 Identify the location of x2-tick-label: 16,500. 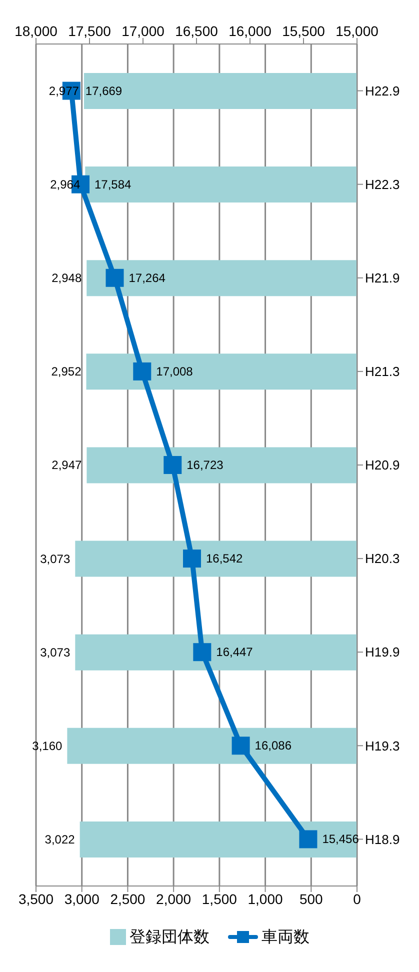
(196, 31).